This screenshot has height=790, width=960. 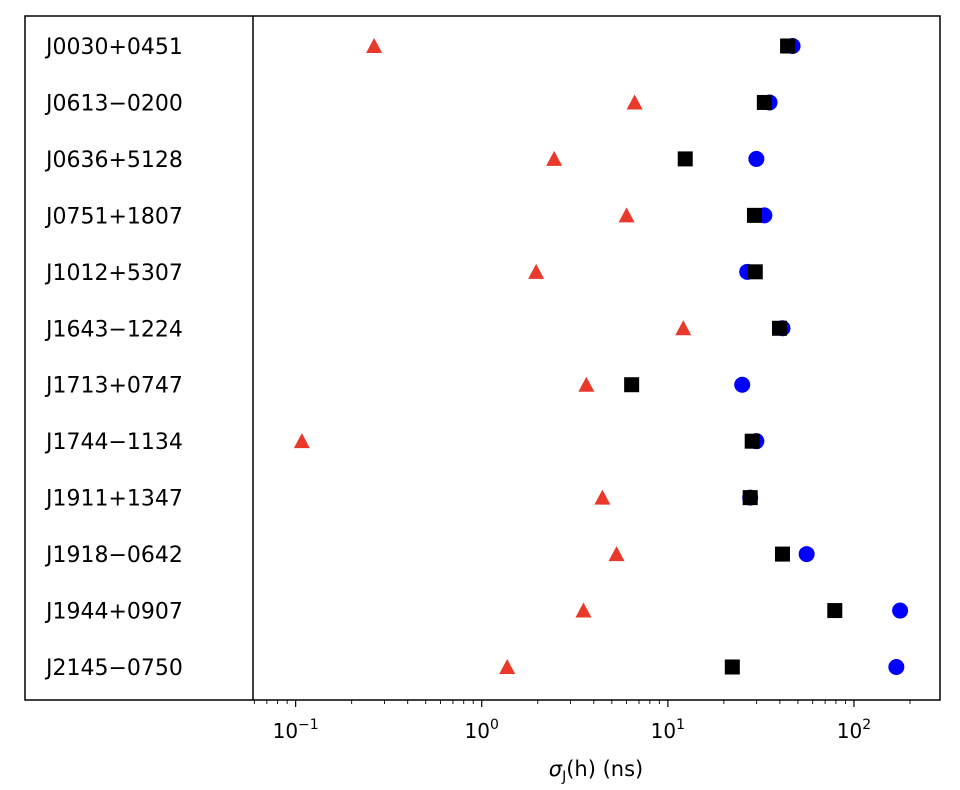 What do you see at coordinates (113, 442) in the screenshot?
I see `y-tick-label: J1744−1134` at bounding box center [113, 442].